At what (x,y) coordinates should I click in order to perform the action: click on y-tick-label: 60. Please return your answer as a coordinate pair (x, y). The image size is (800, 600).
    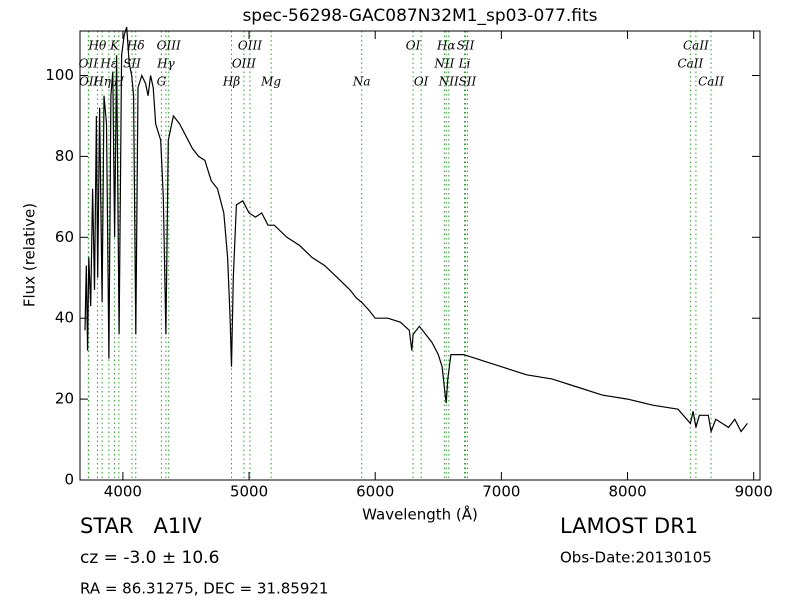
    Looking at the image, I should click on (64, 237).